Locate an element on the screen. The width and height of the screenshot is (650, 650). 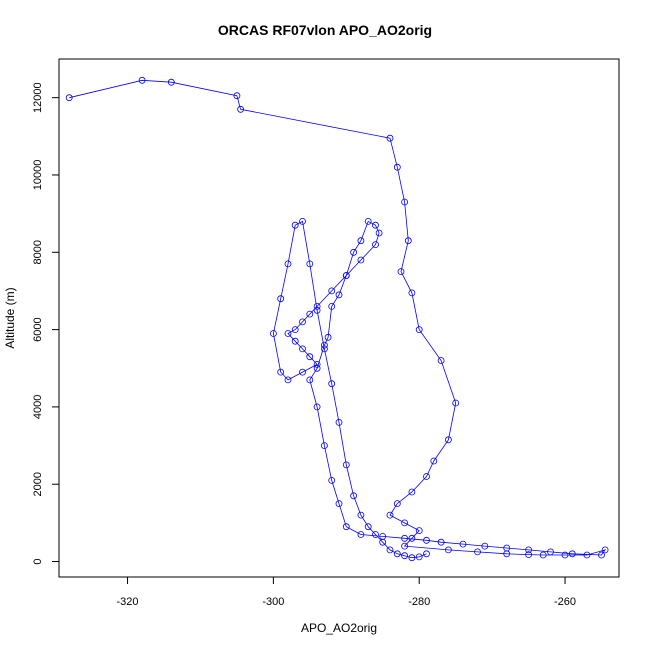
chart-title: ORCAS RF07vlon APO_AO2orig is located at coordinates (325, 30).